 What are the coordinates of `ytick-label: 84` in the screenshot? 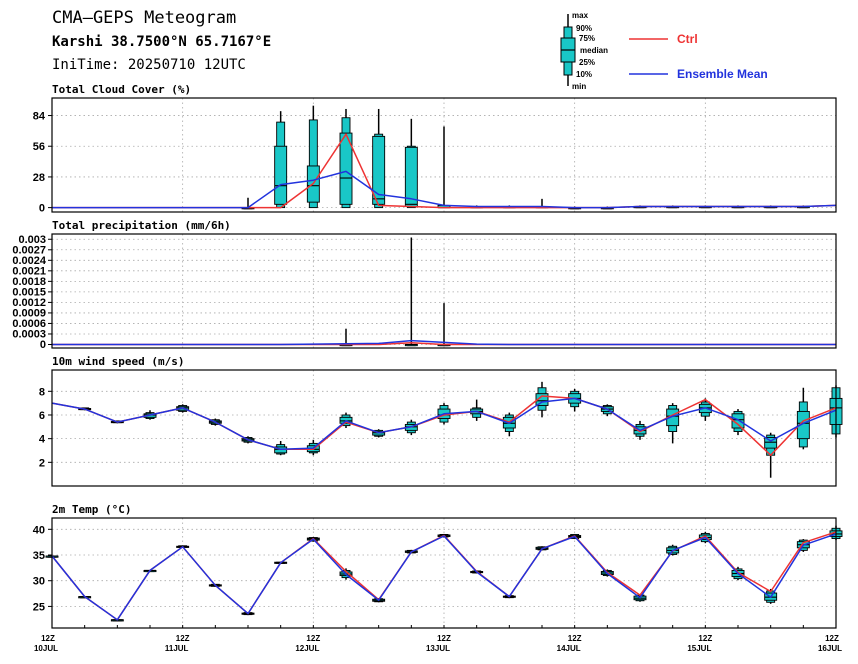 It's located at (39, 117).